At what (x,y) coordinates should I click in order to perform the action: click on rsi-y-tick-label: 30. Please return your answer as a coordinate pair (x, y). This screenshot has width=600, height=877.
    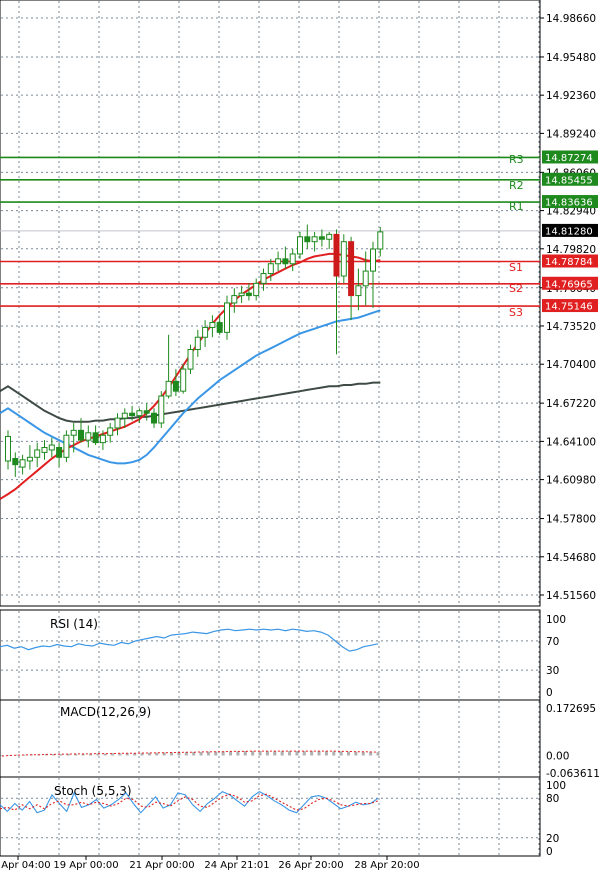
    Looking at the image, I should click on (552, 671).